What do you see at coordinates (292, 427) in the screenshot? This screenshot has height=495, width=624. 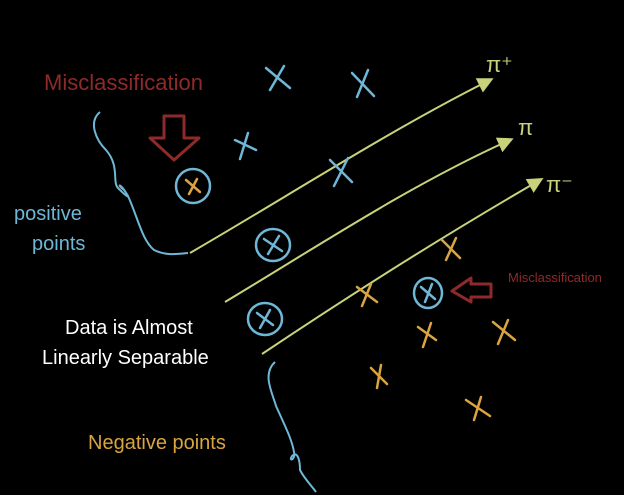 I see `negative-pointer-squiggle` at bounding box center [292, 427].